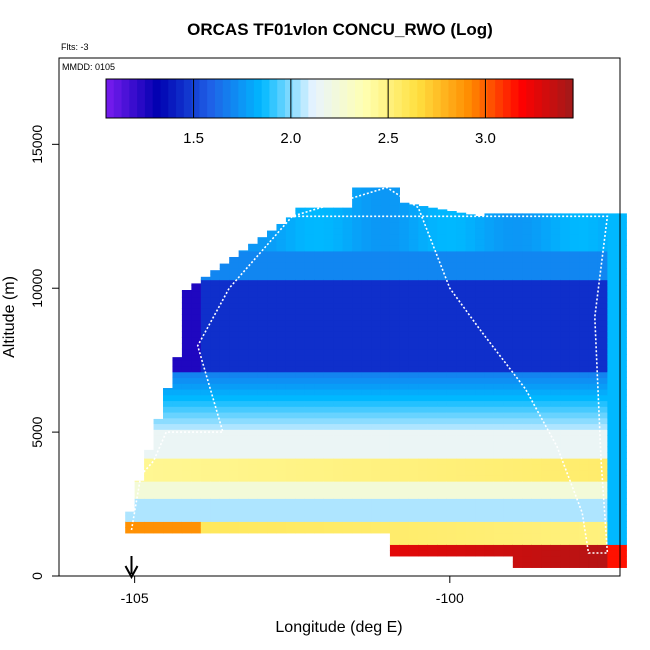 The image size is (650, 650). What do you see at coordinates (546, 98) in the screenshot?
I see `colorbar-swatch` at bounding box center [546, 98].